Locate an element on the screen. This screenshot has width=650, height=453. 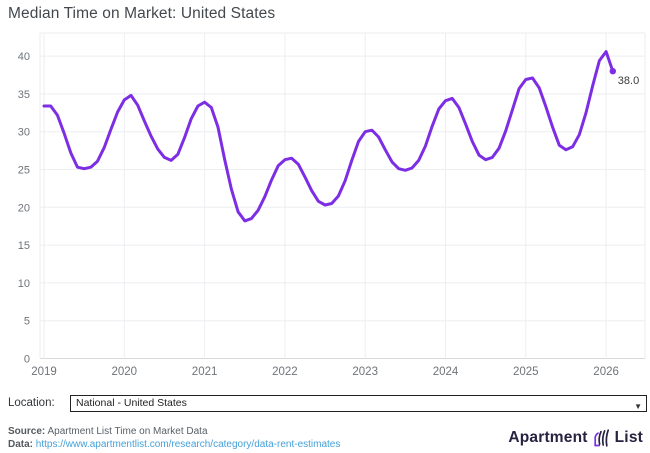
x-tick-label: 2021 is located at coordinates (205, 372).